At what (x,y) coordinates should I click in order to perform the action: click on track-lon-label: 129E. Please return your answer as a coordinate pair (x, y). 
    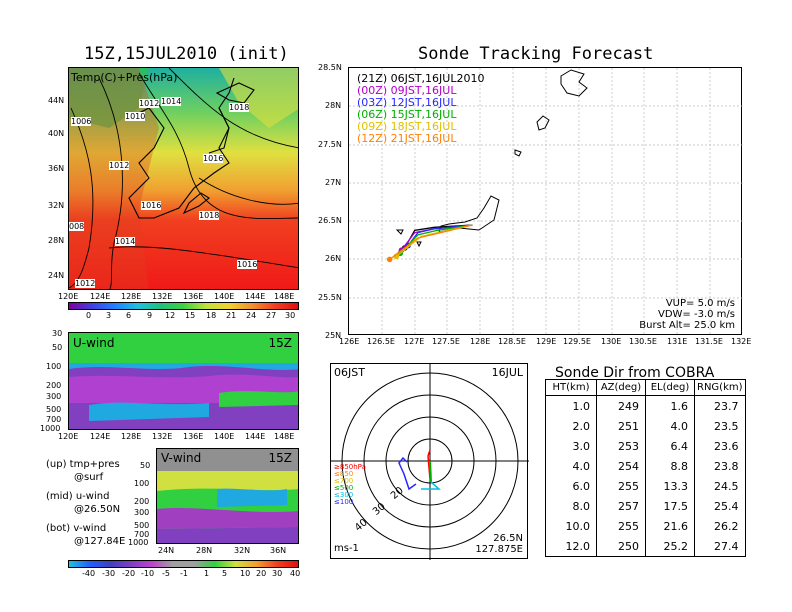
    Looking at the image, I should click on (546, 341).